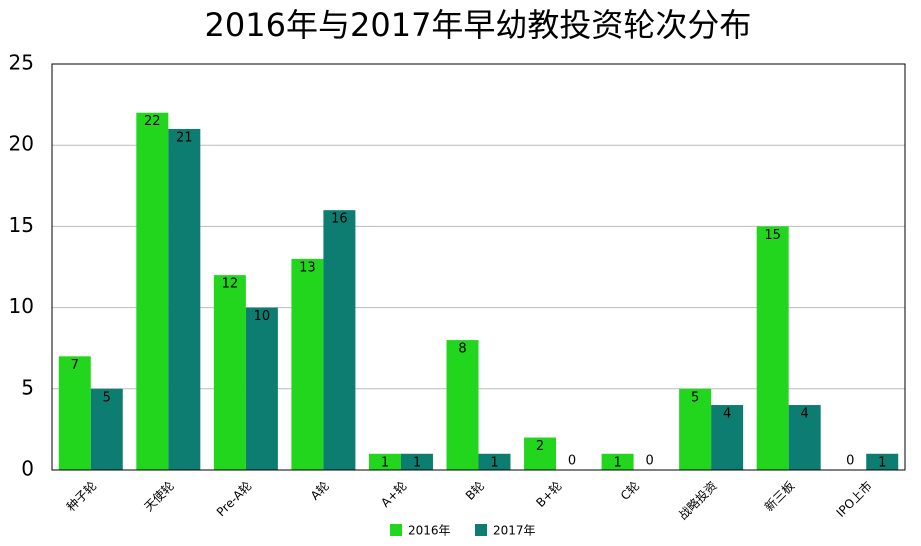 The height and width of the screenshot is (546, 921). I want to click on data-label: 8, so click(462, 349).